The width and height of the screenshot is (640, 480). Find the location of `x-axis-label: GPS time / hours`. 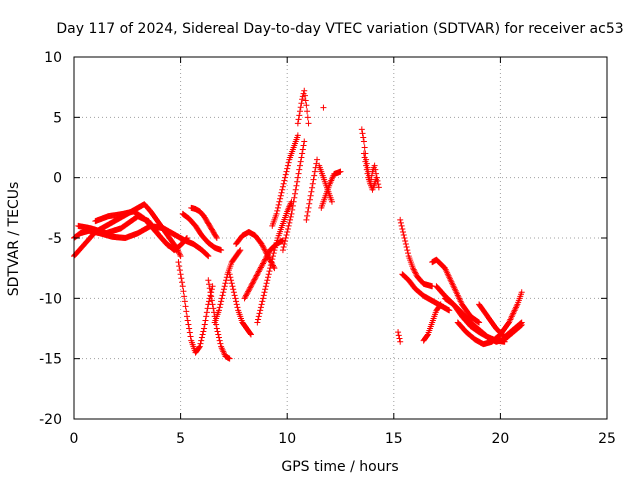

x-axis-label: GPS time / hours is located at coordinates (339, 467).